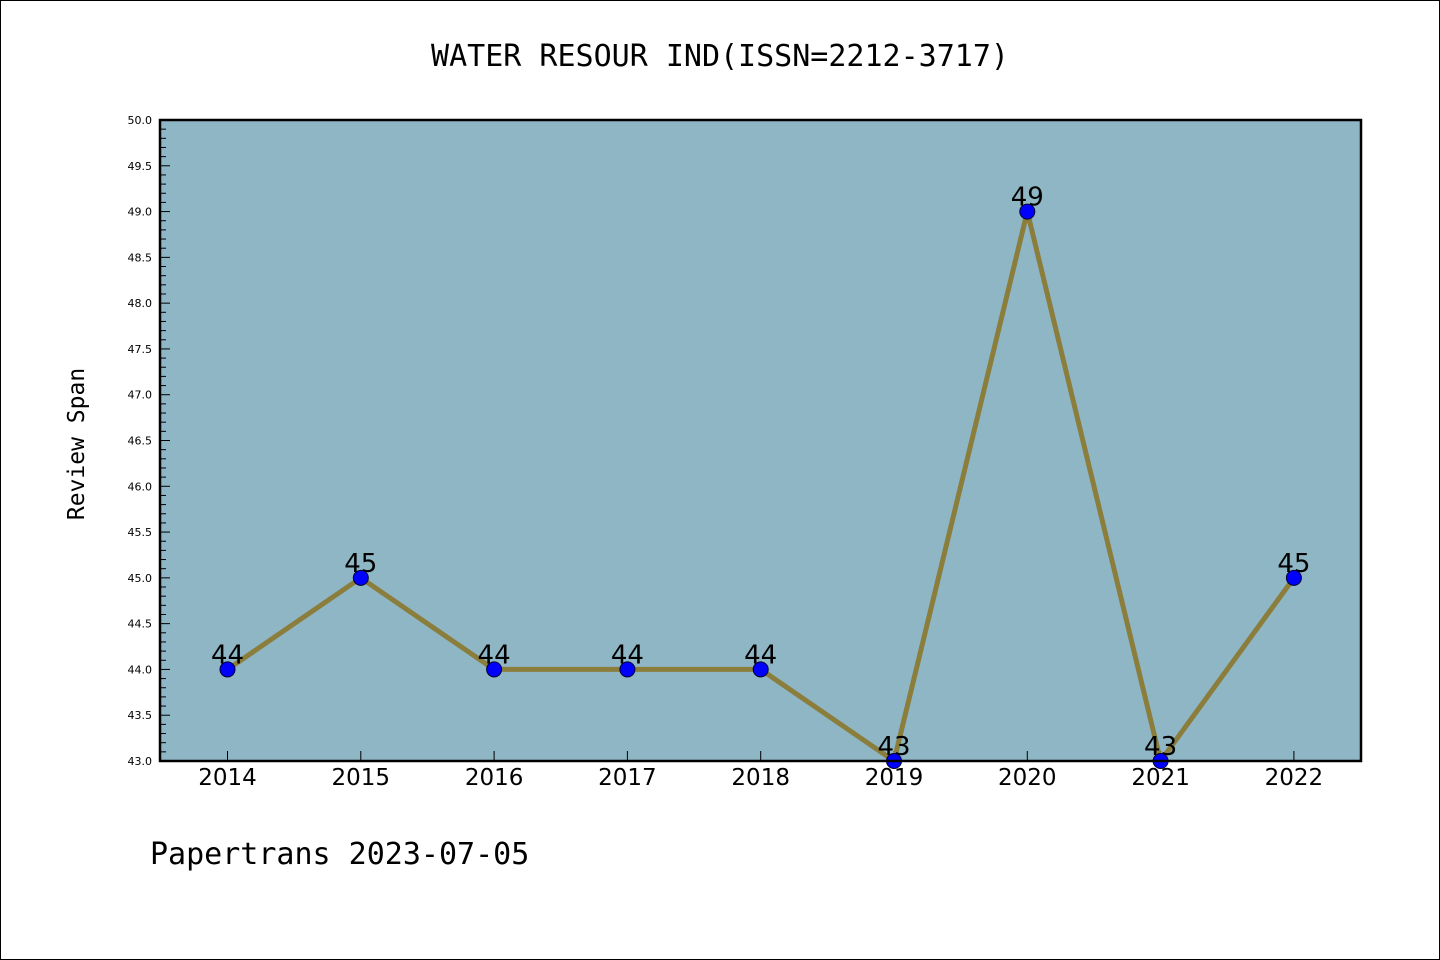 This screenshot has height=960, width=1440. Describe the element at coordinates (361, 778) in the screenshot. I see `x-tick-label: 2015` at that location.